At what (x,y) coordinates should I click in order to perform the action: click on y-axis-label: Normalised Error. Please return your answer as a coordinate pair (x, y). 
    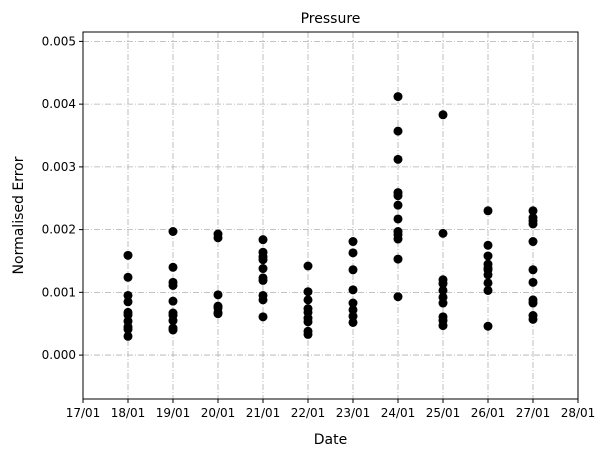
    Looking at the image, I should click on (19, 215).